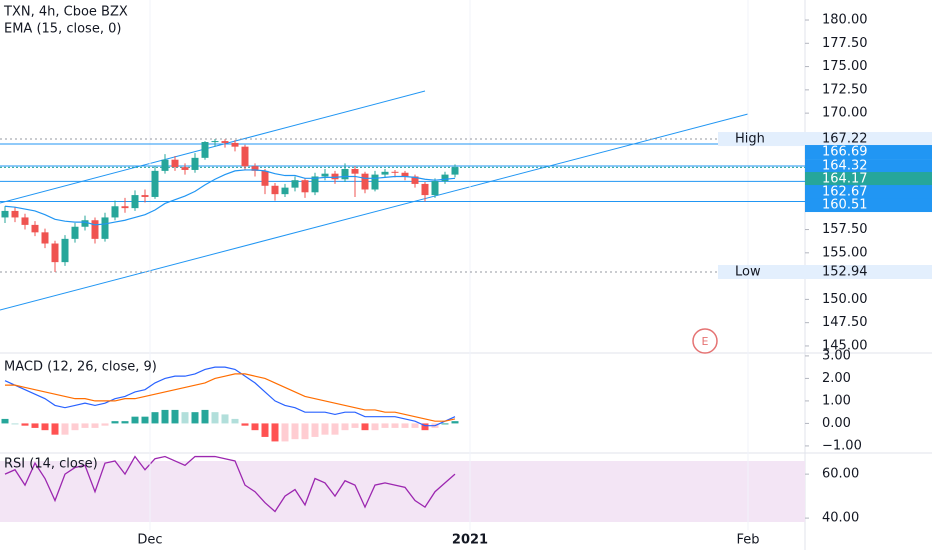 This screenshot has height=550, width=932. Describe the element at coordinates (845, 152) in the screenshot. I see `level-value: 166.69` at that location.